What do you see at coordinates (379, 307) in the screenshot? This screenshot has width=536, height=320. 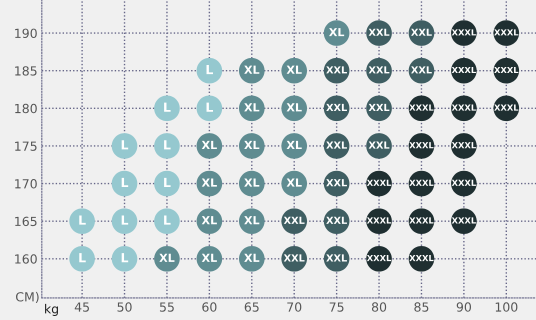 I see `x-tick-label: 80` at bounding box center [379, 307].